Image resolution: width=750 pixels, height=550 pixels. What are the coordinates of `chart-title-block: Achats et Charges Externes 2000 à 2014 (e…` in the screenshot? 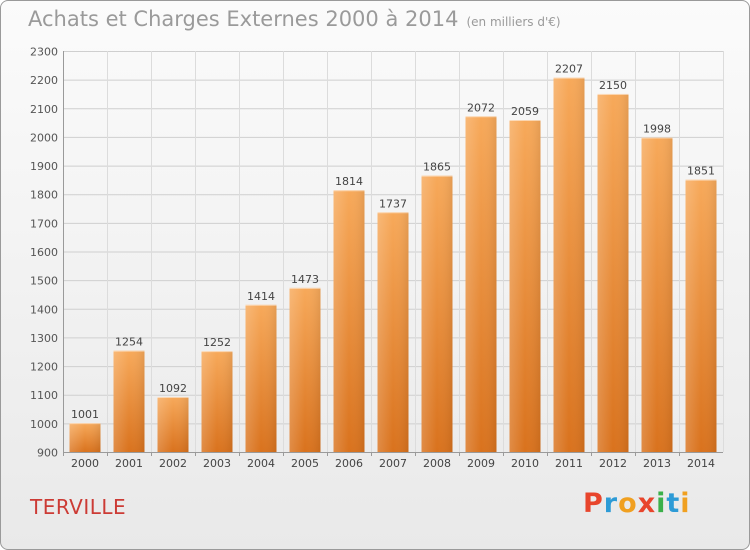 It's located at (294, 19).